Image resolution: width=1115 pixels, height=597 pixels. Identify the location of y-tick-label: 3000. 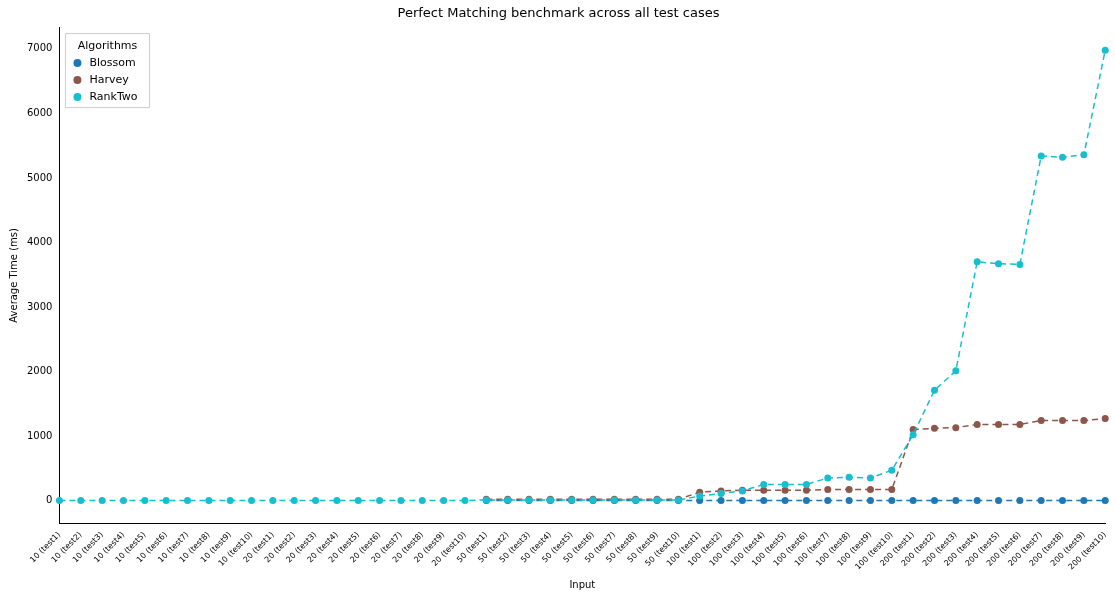
(40, 306).